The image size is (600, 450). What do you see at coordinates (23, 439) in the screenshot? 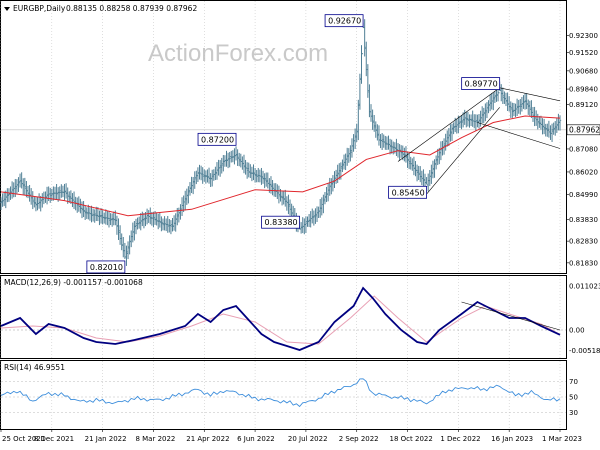
I see `date-tick-label: 25 Oct 2021` at bounding box center [23, 439].